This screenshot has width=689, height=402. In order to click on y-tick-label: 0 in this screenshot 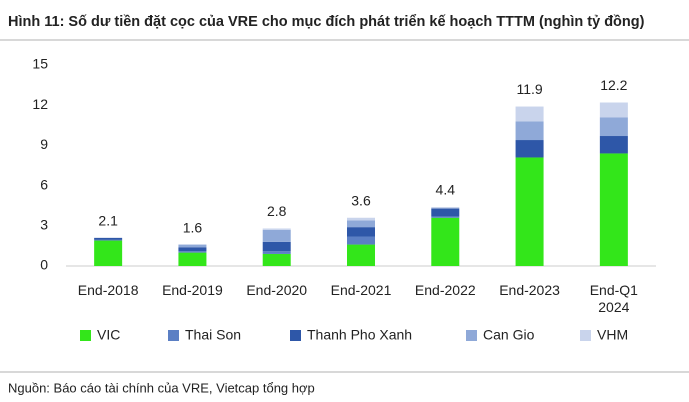, I will do `click(44, 265)`.